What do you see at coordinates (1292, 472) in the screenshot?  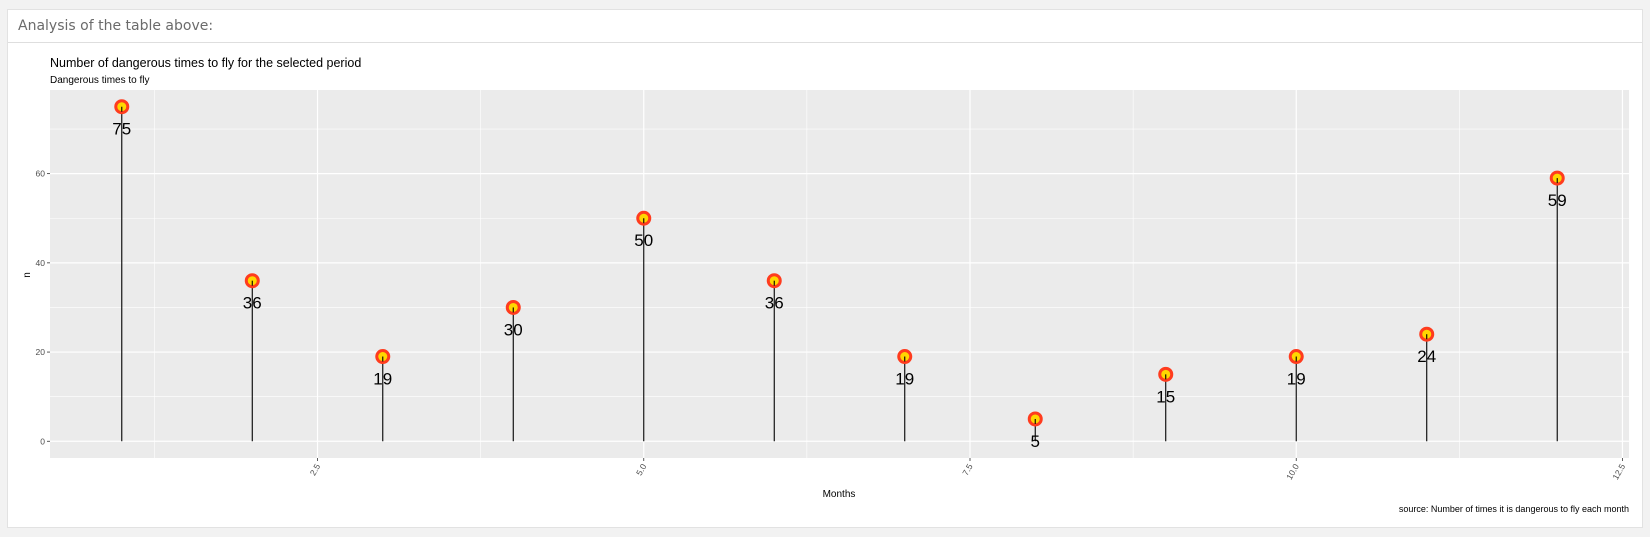 I see `x-tick-label: 10.0` at bounding box center [1292, 472].